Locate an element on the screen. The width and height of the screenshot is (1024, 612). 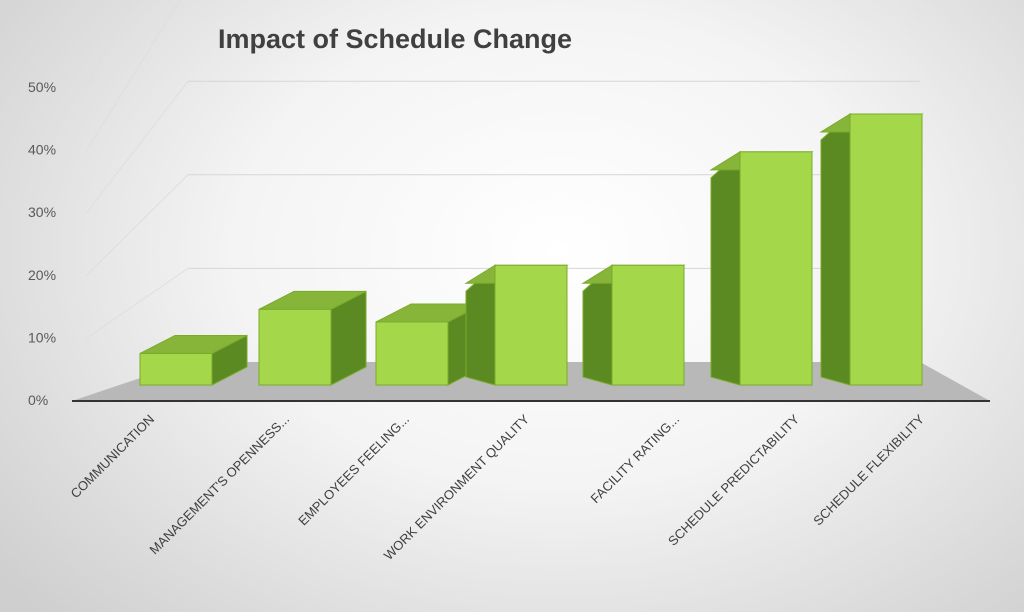
x-tick-label: COMMUNICATION is located at coordinates (113, 457).